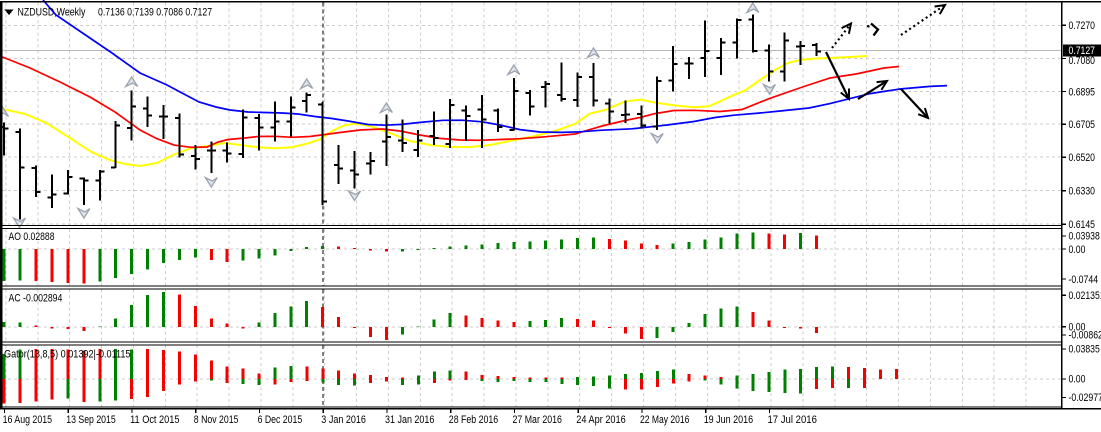 Image resolution: width=1101 pixels, height=432 pixels. What do you see at coordinates (36, 299) in the screenshot?
I see `svg-text: AC -0.002894` at bounding box center [36, 299].